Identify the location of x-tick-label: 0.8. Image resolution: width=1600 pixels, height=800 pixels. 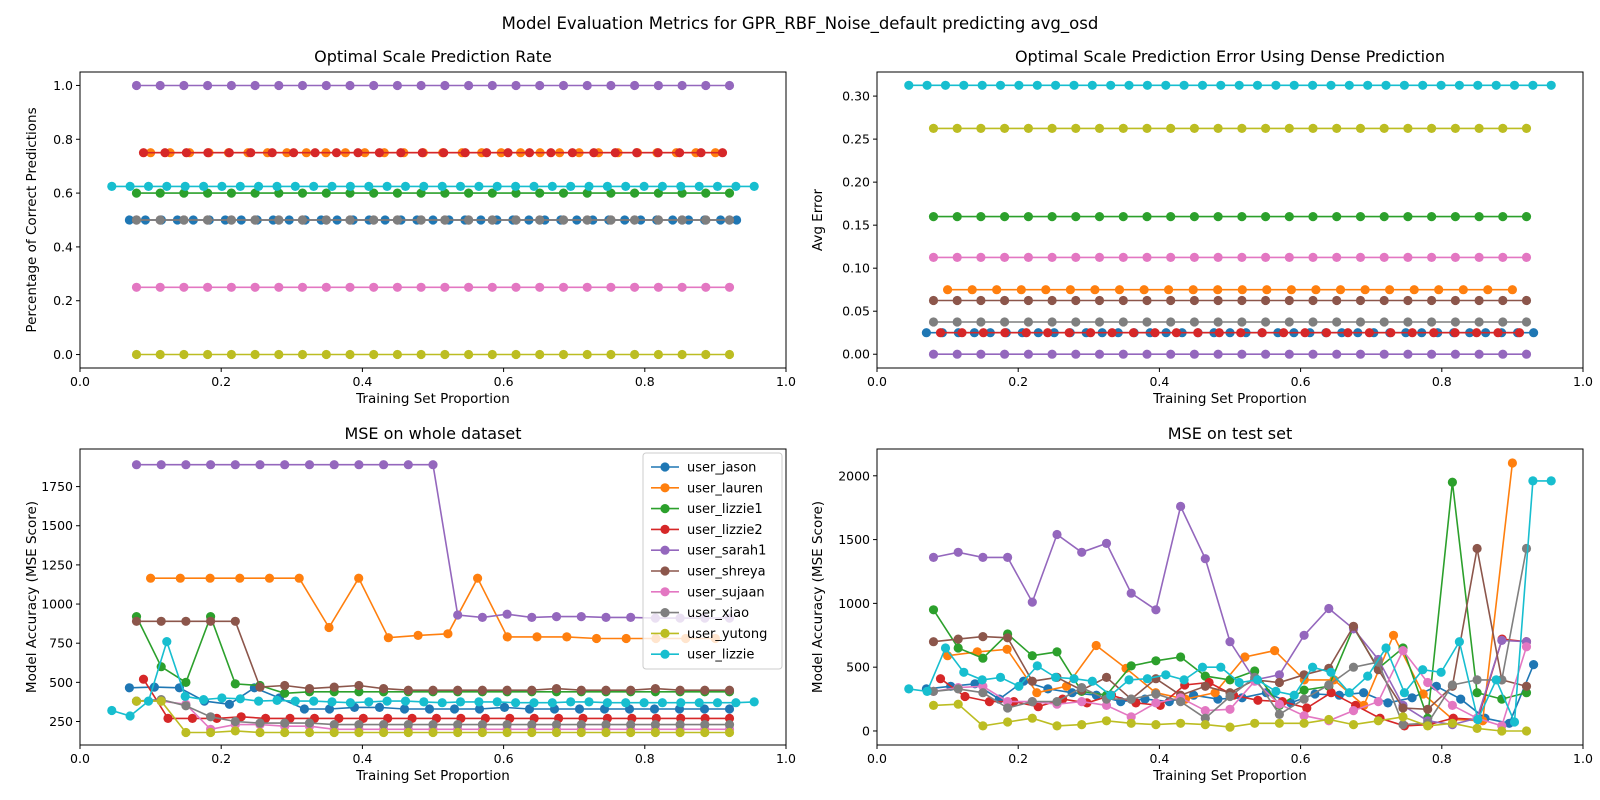
(645, 758).